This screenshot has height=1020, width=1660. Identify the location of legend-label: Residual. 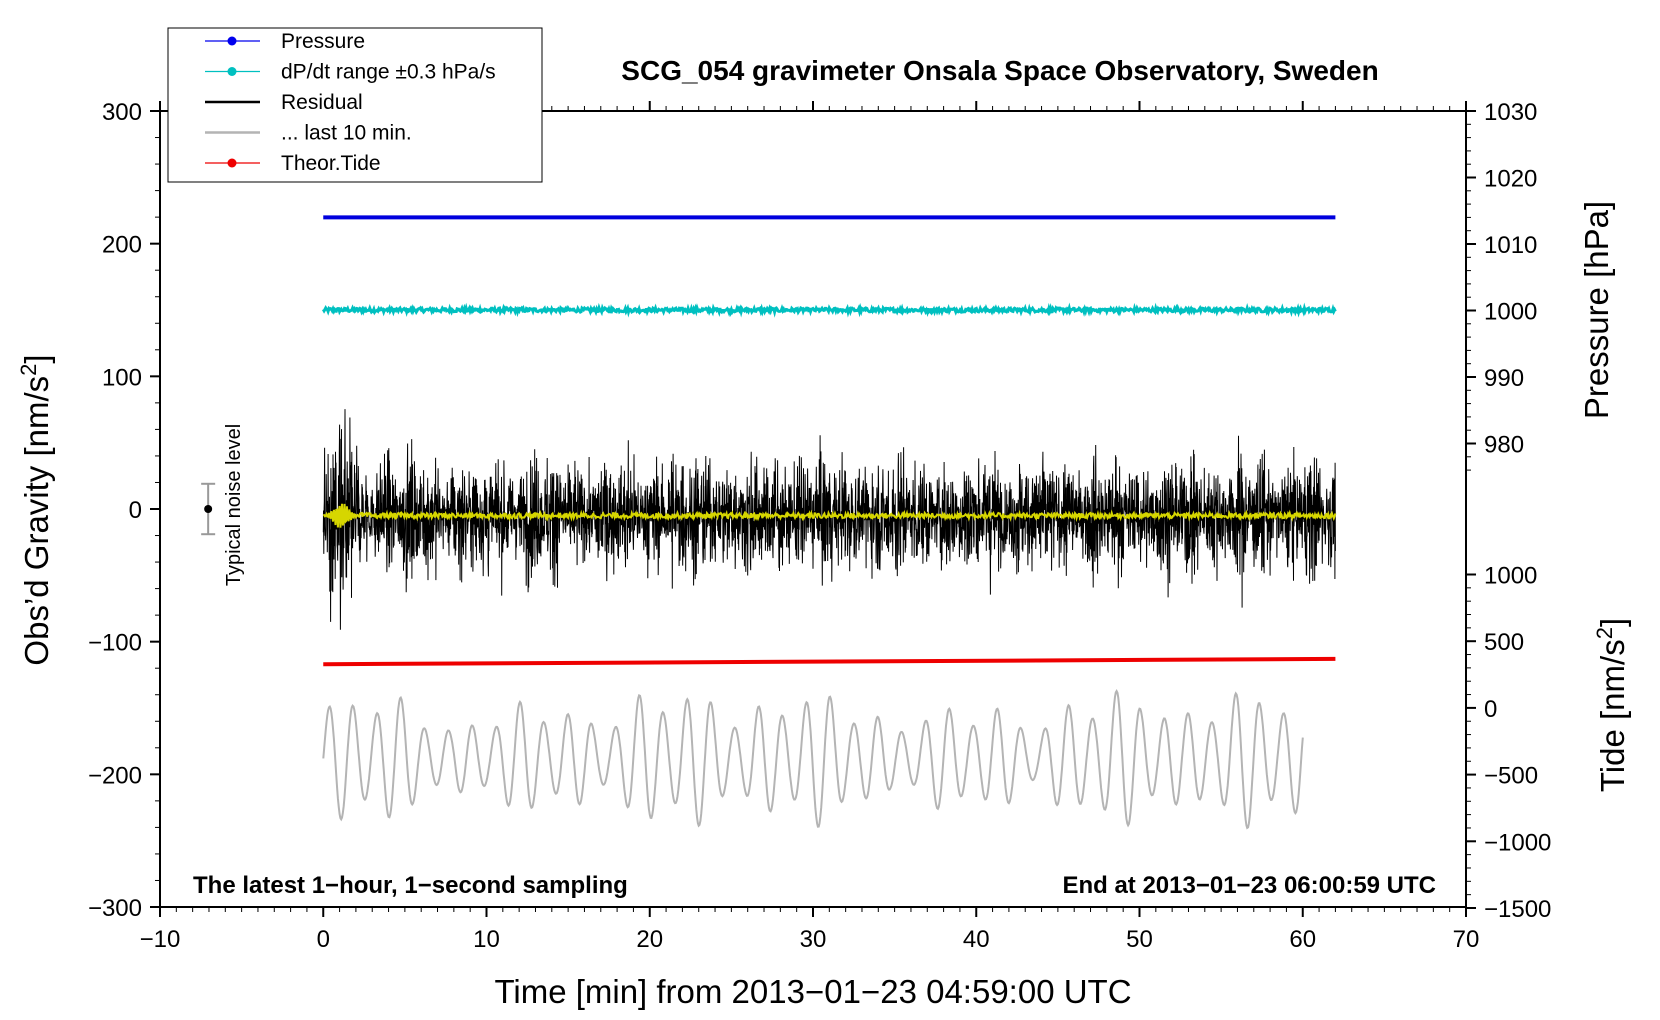
(322, 102).